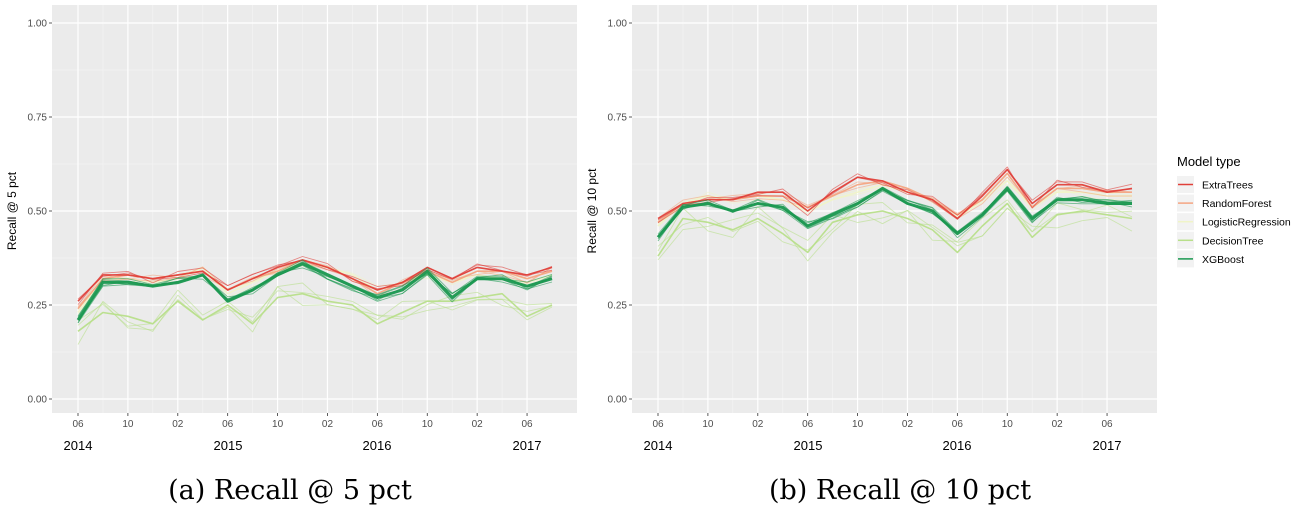 This screenshot has width=1312, height=513. I want to click on caption: (a) Recall @ 5 pct, so click(290, 490).